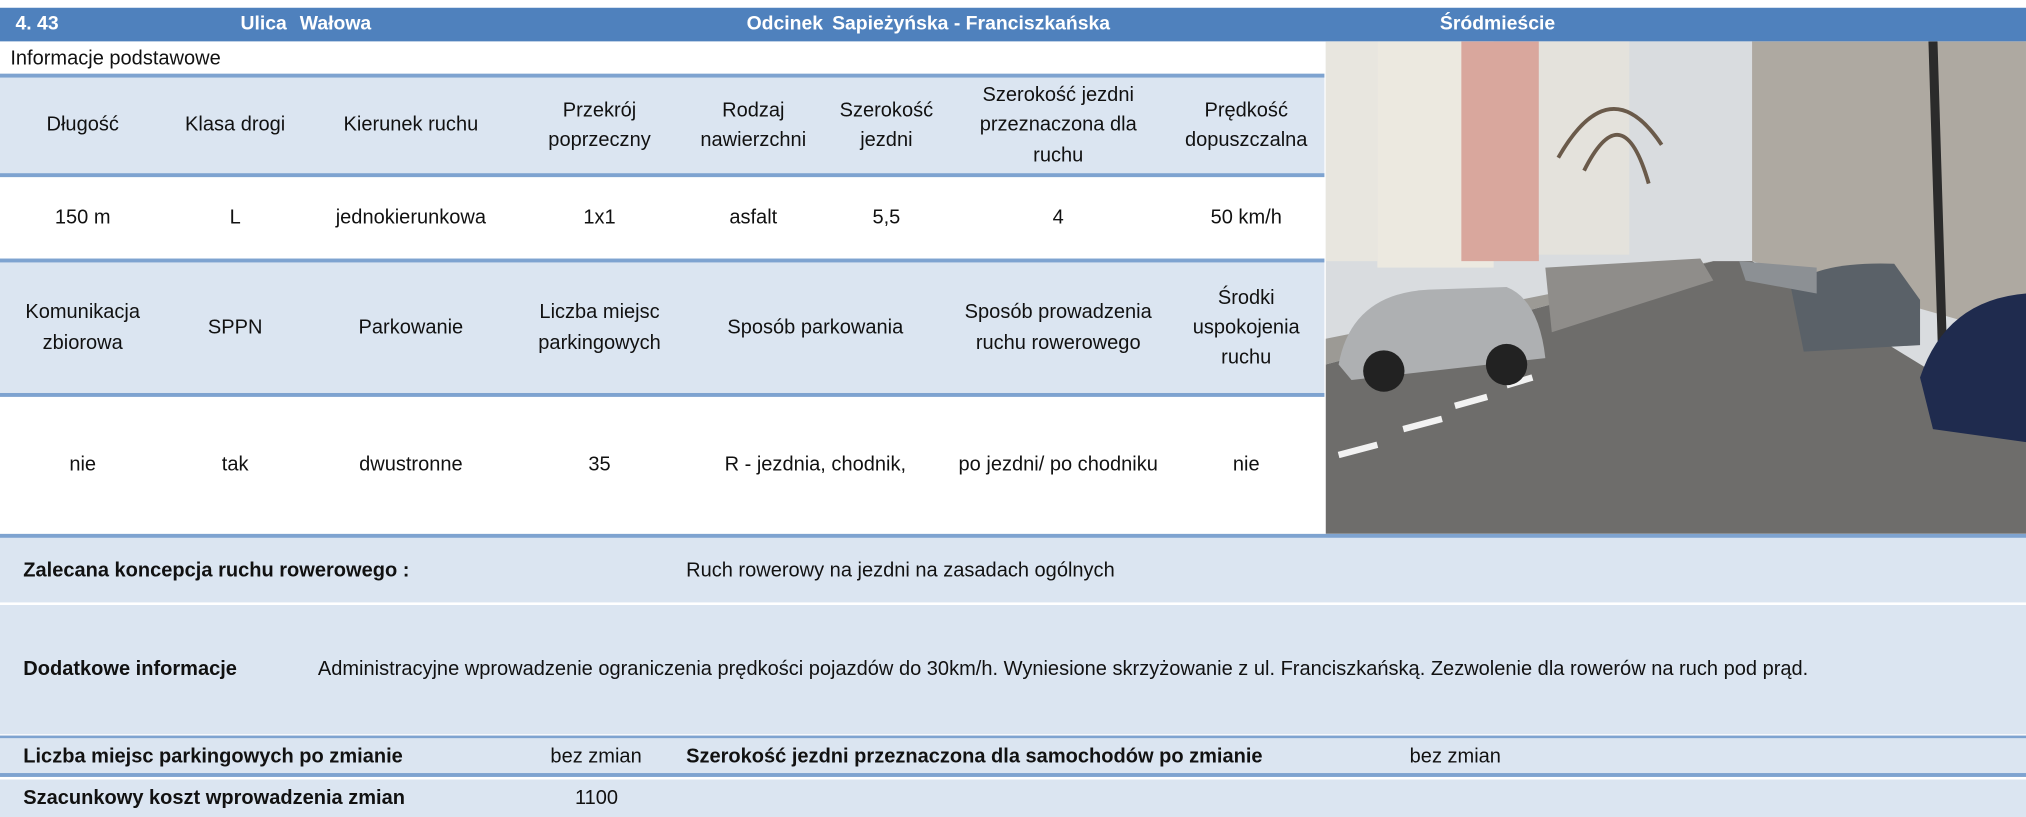  What do you see at coordinates (599, 218) in the screenshot?
I see `cell-value: 1x1` at bounding box center [599, 218].